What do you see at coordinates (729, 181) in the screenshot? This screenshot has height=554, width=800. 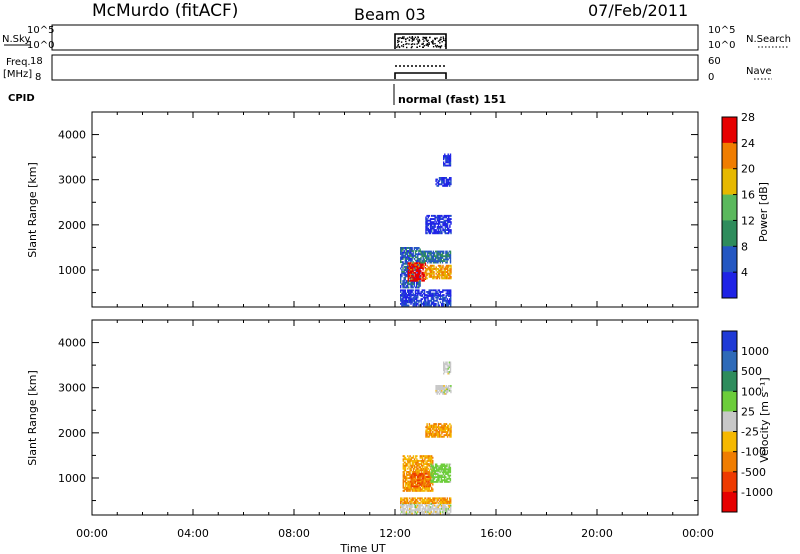 I see `power-colorbar-swatch` at bounding box center [729, 181].